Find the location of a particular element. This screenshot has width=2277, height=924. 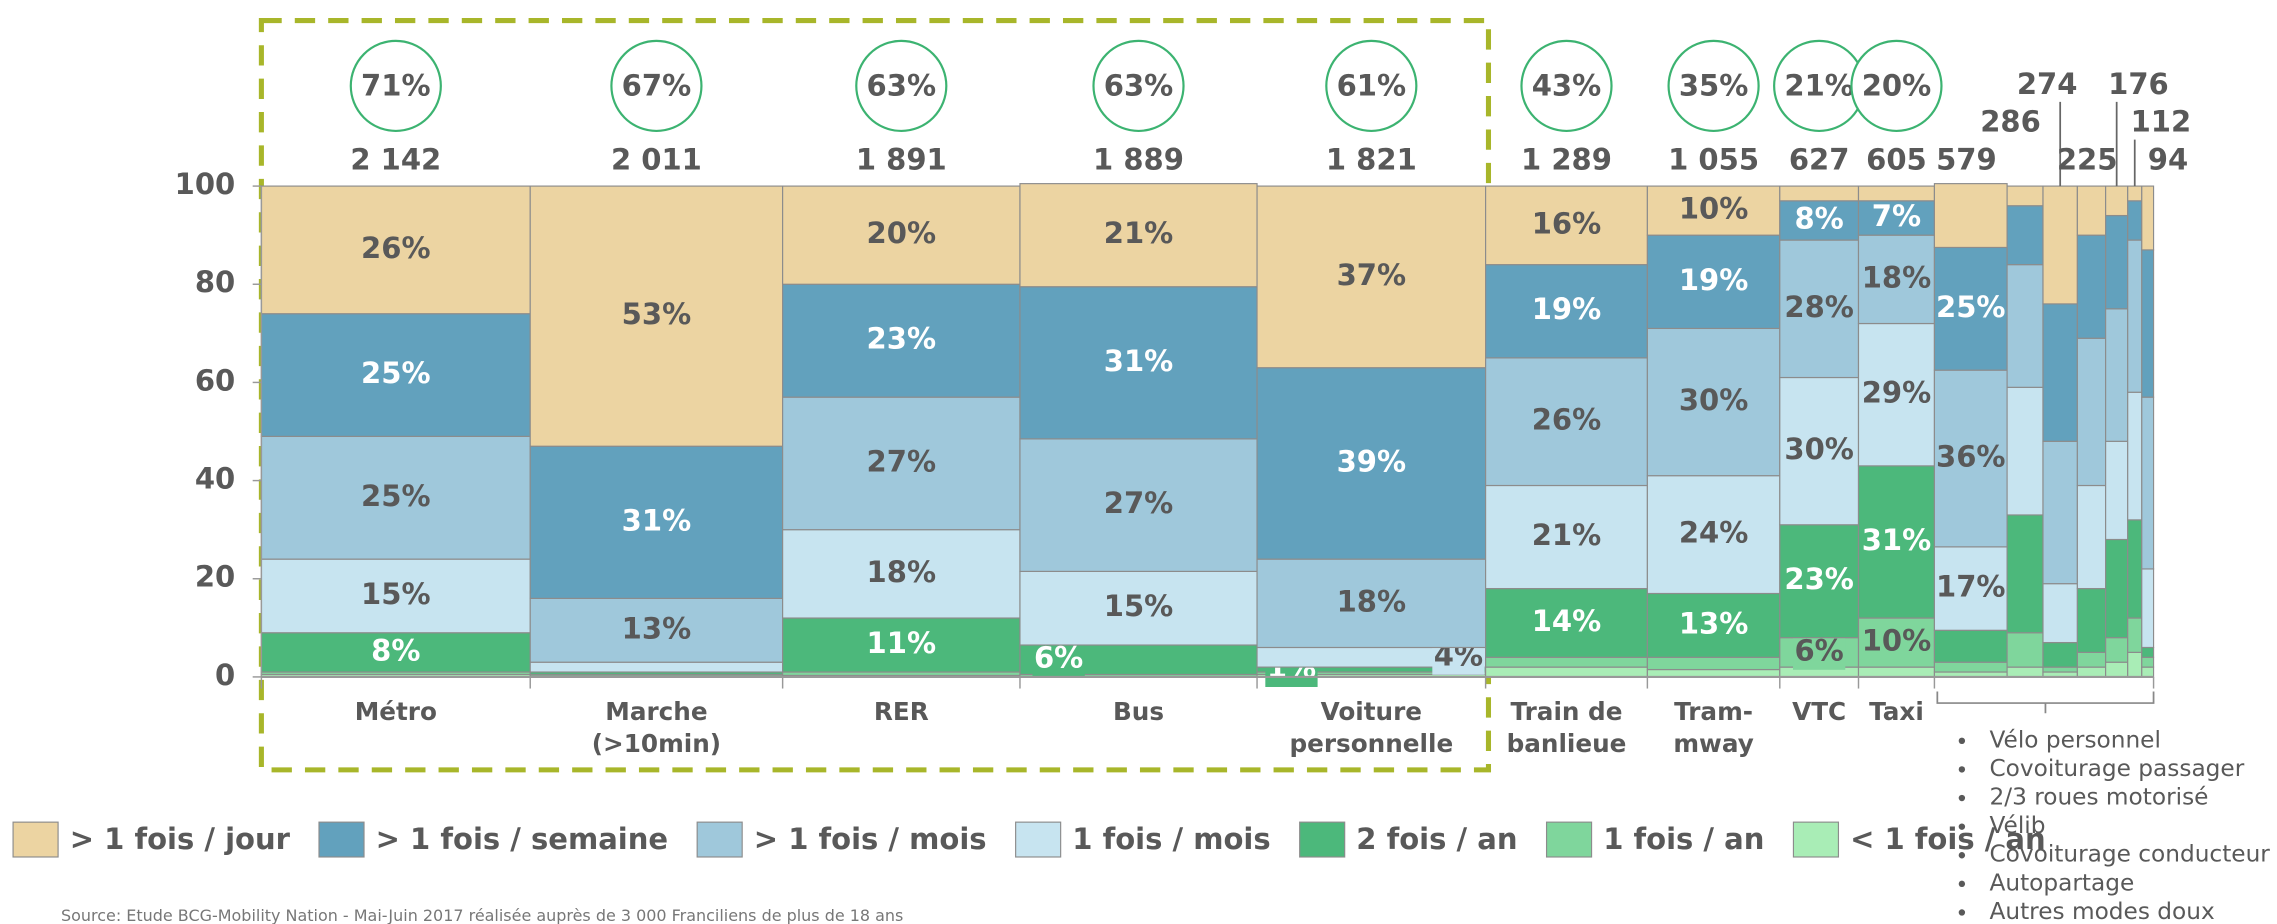

others-item: Autopartage is located at coordinates (2061, 882).